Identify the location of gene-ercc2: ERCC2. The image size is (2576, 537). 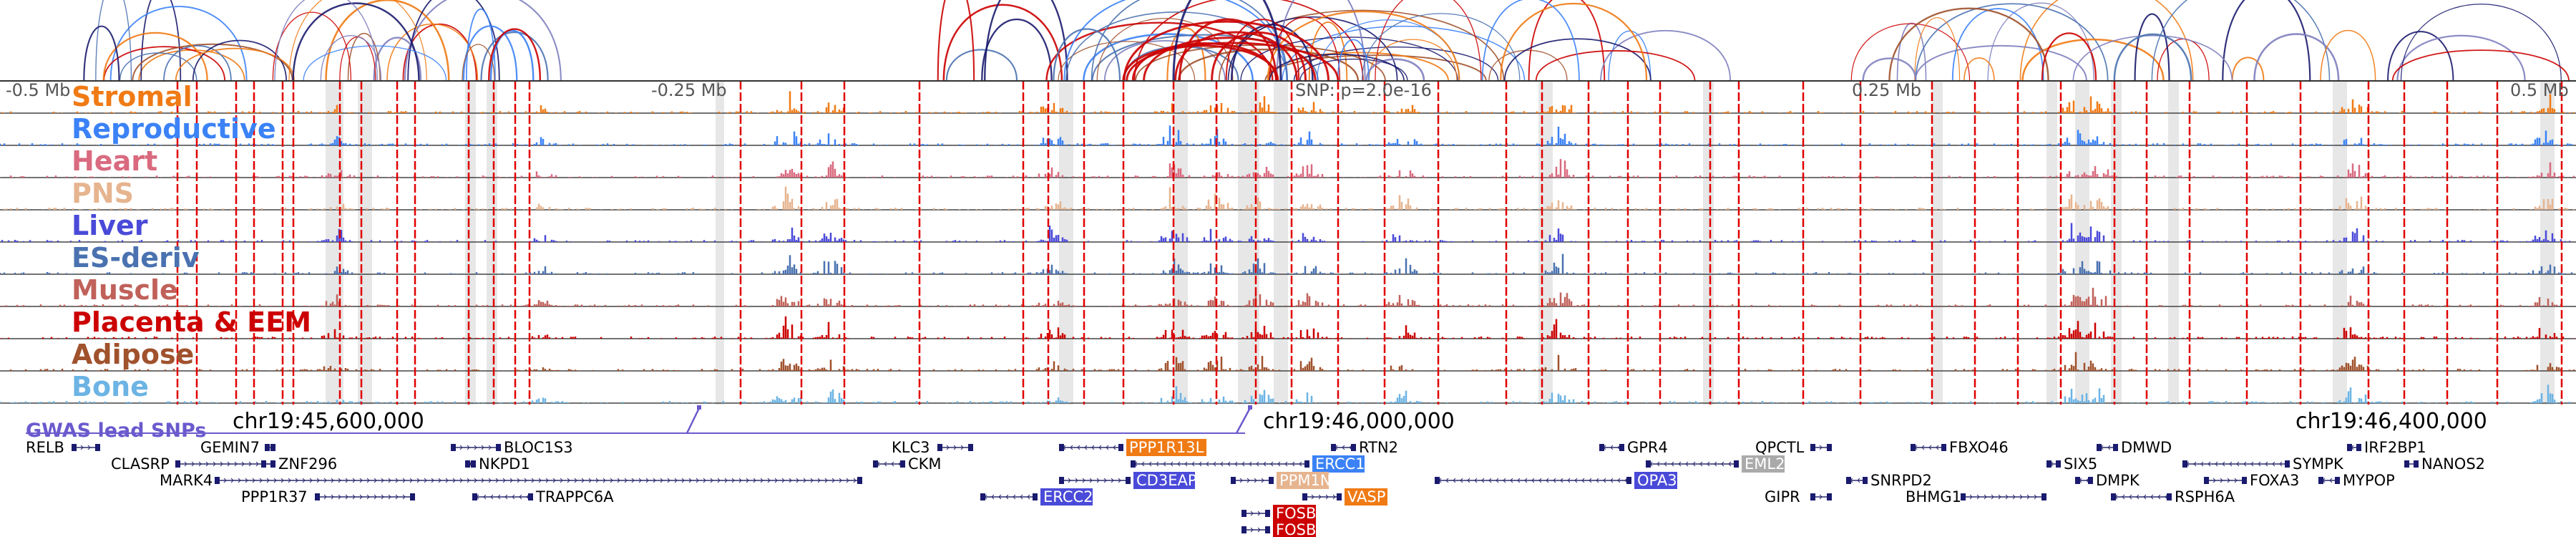
(1036, 496).